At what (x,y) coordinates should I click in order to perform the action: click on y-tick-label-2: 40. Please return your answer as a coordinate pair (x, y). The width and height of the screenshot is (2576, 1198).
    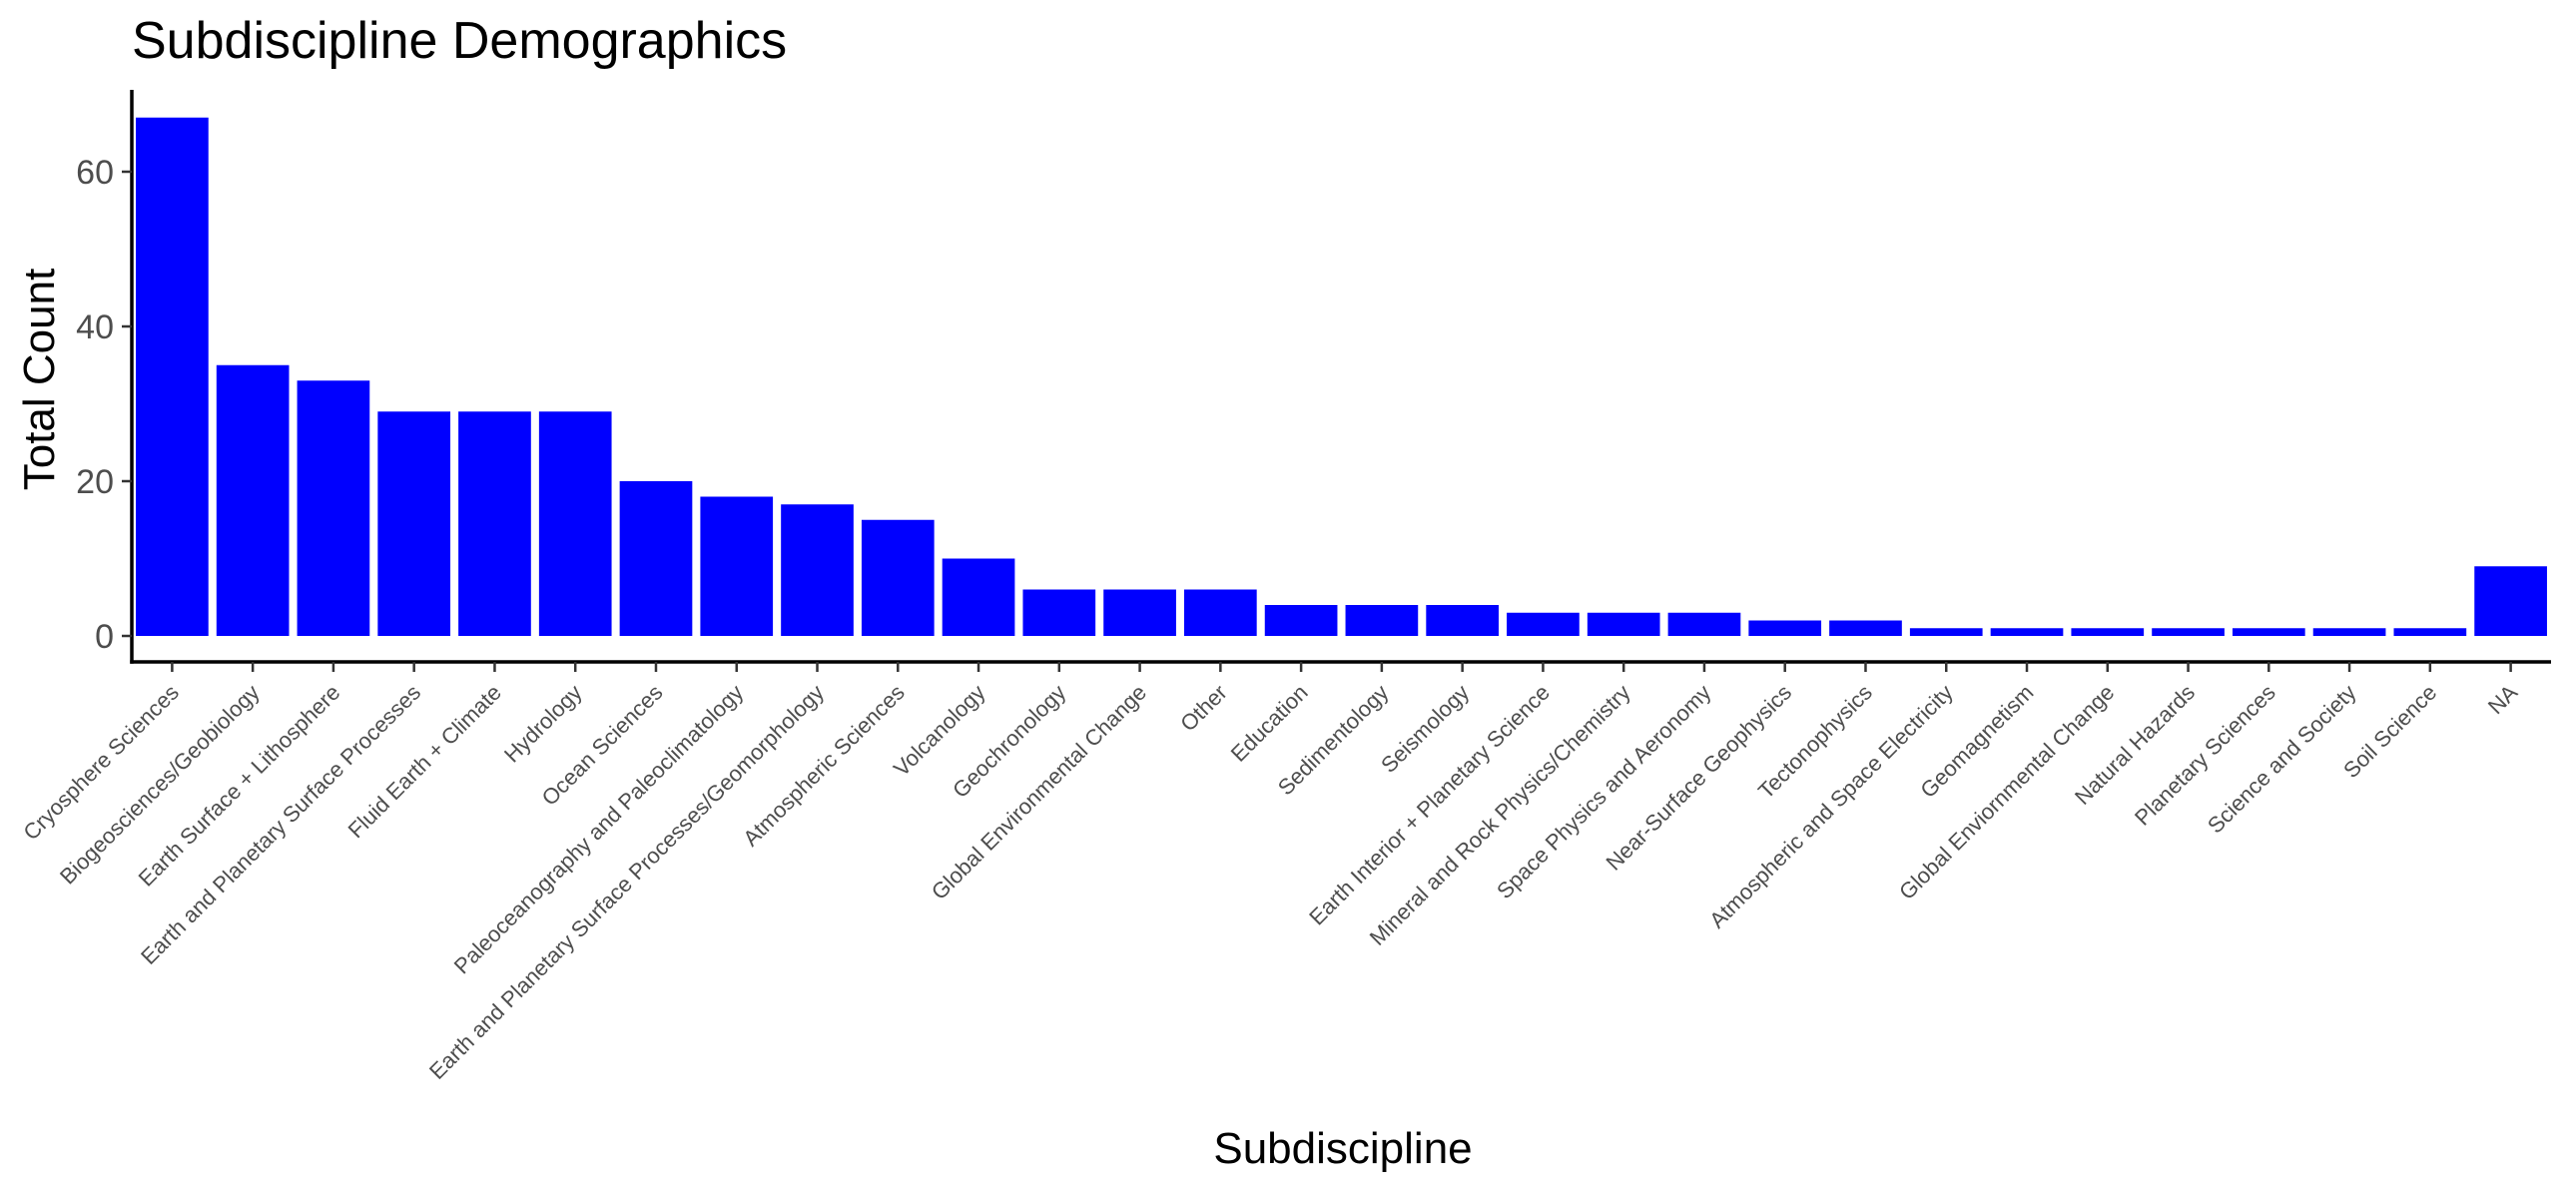
    Looking at the image, I should click on (95, 327).